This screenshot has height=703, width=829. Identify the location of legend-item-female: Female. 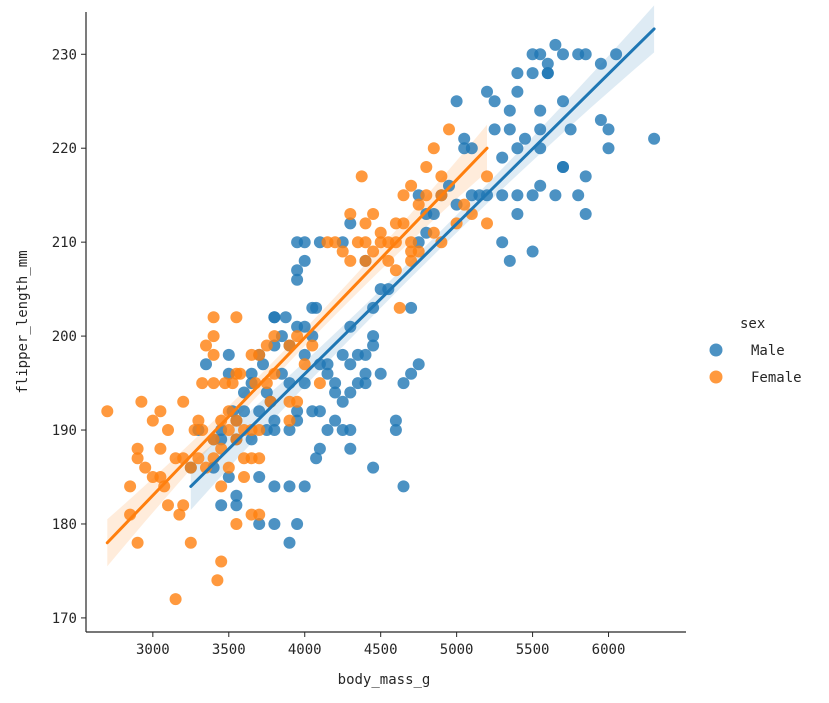
(755, 378).